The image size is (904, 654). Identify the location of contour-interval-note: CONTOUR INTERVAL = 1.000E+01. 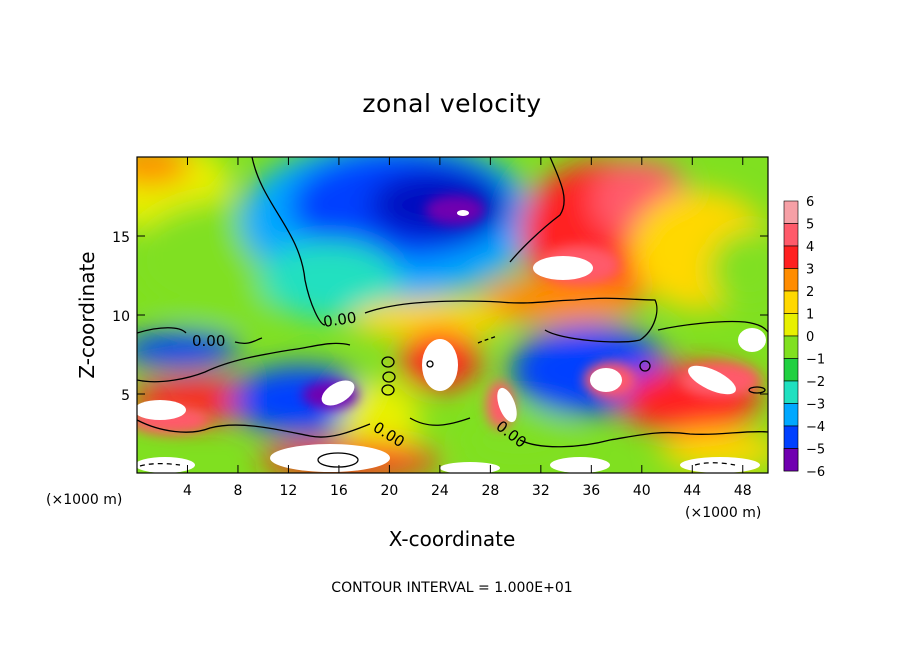
(451, 588).